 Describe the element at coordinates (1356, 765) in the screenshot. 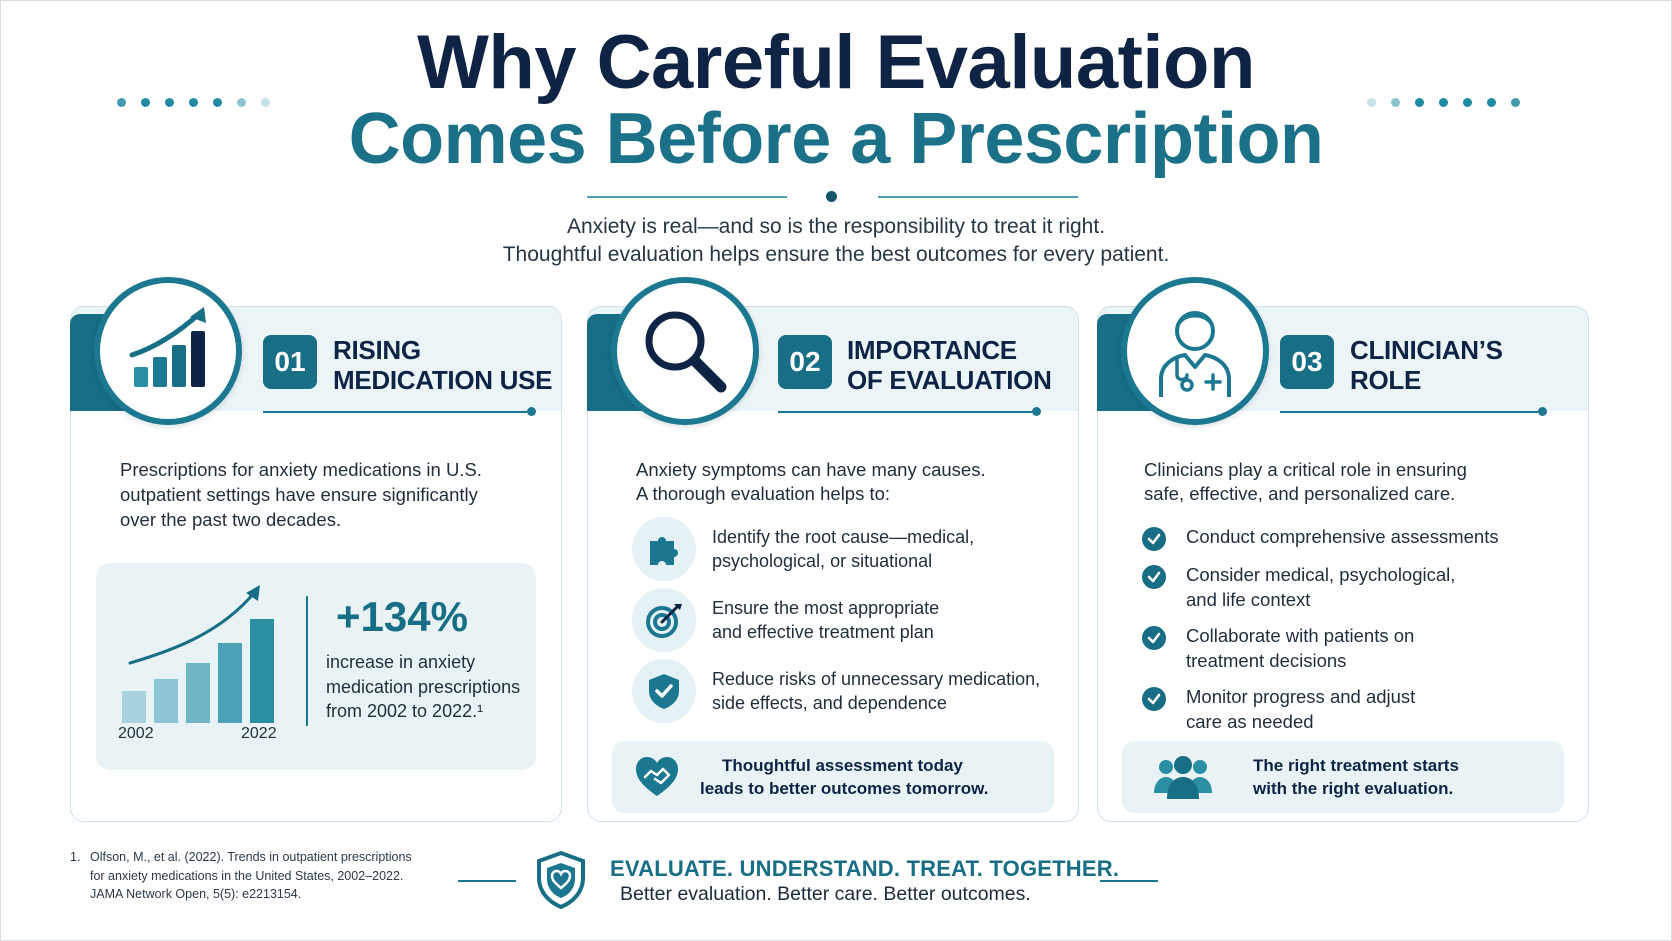

I see `callout-line1: The right treatment starts` at that location.